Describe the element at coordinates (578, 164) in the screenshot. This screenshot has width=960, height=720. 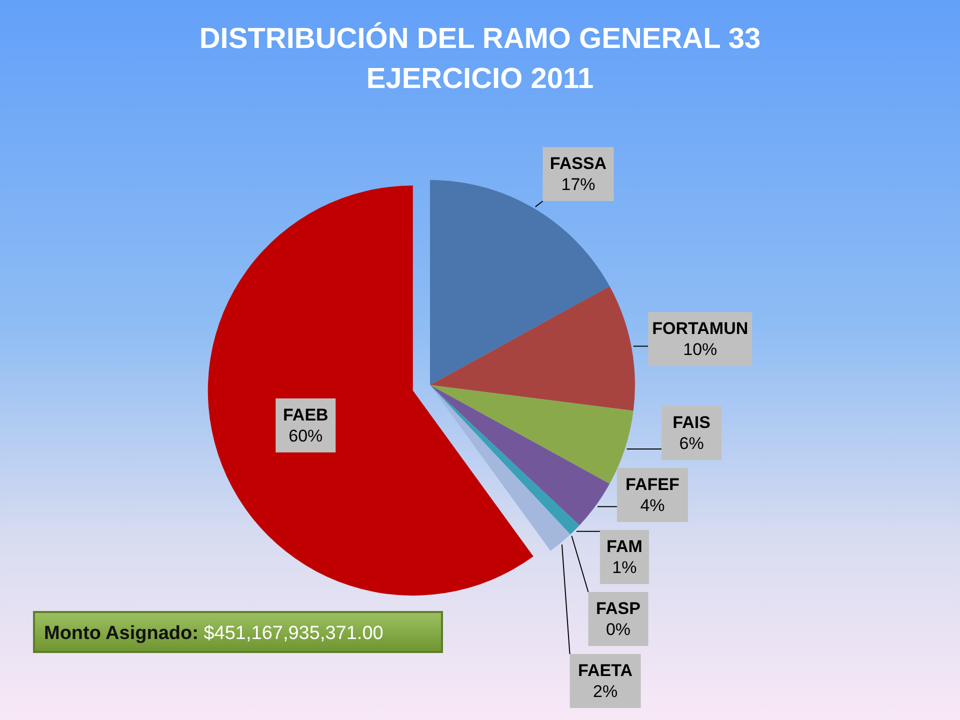
I see `slice-label: FASSA` at that location.